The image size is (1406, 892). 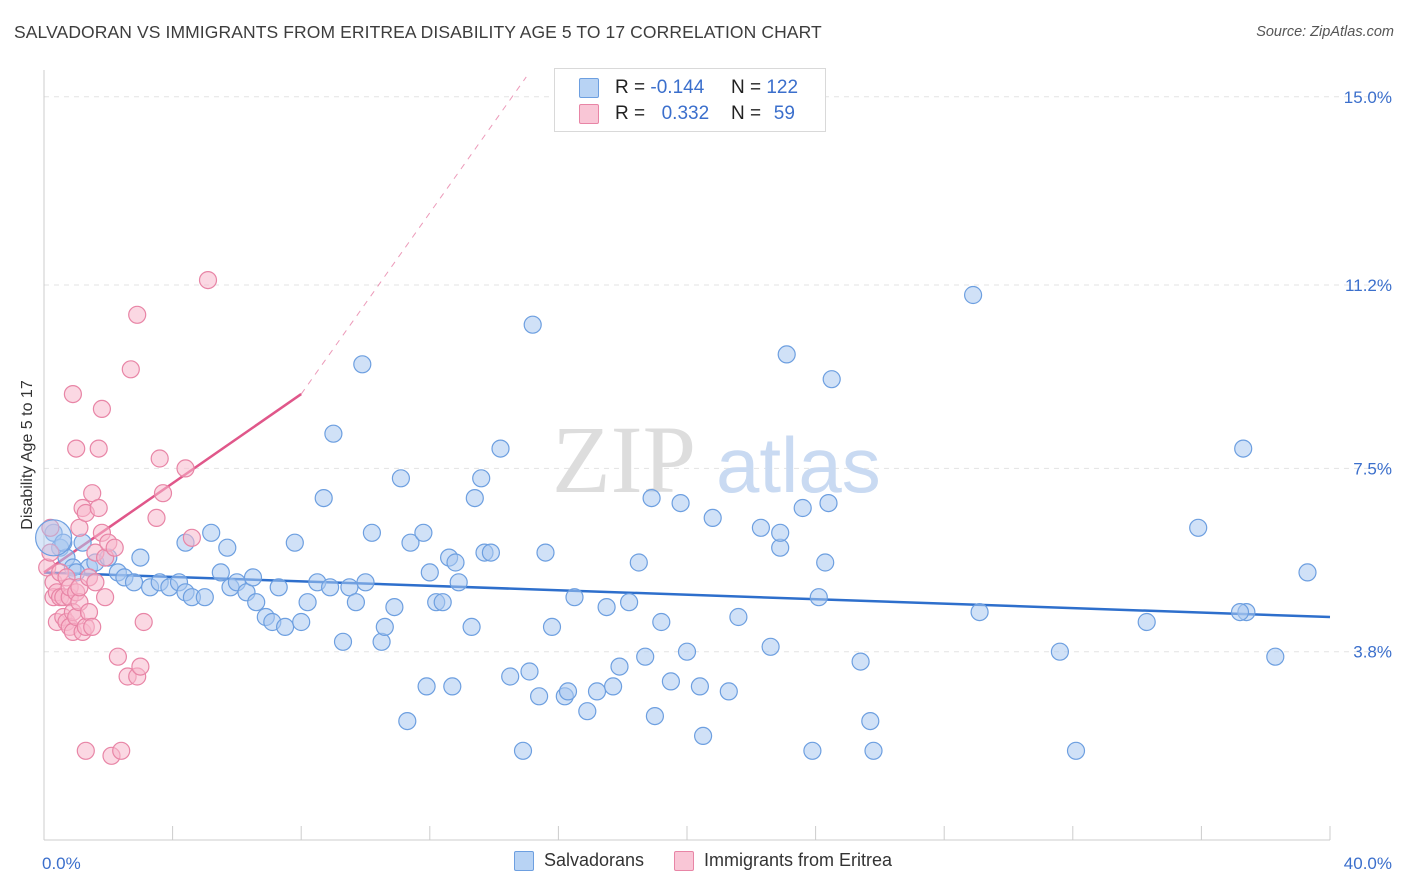 What do you see at coordinates (1372, 652) in the screenshot?
I see `y-tick-label: 3.8%` at bounding box center [1372, 652].